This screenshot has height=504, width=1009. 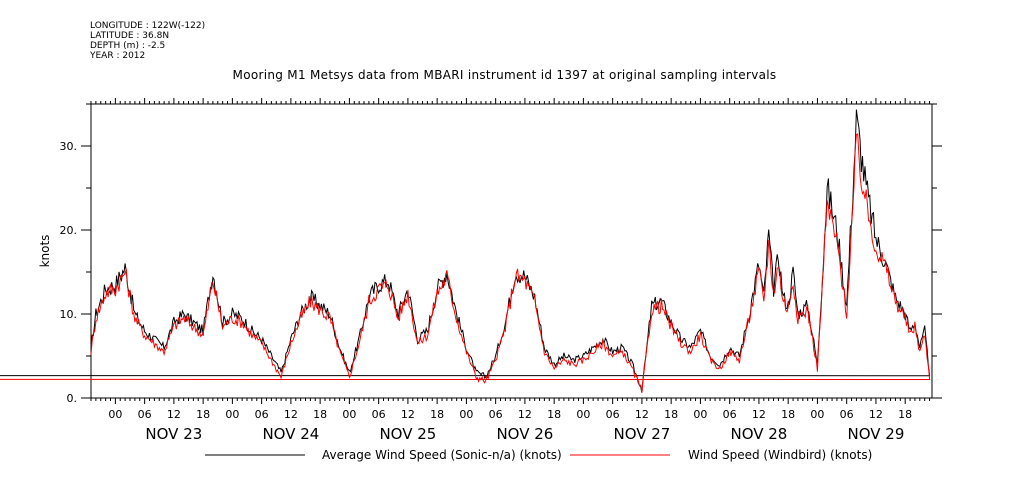 What do you see at coordinates (290, 434) in the screenshot?
I see `x-day-label: NOV 24` at bounding box center [290, 434].